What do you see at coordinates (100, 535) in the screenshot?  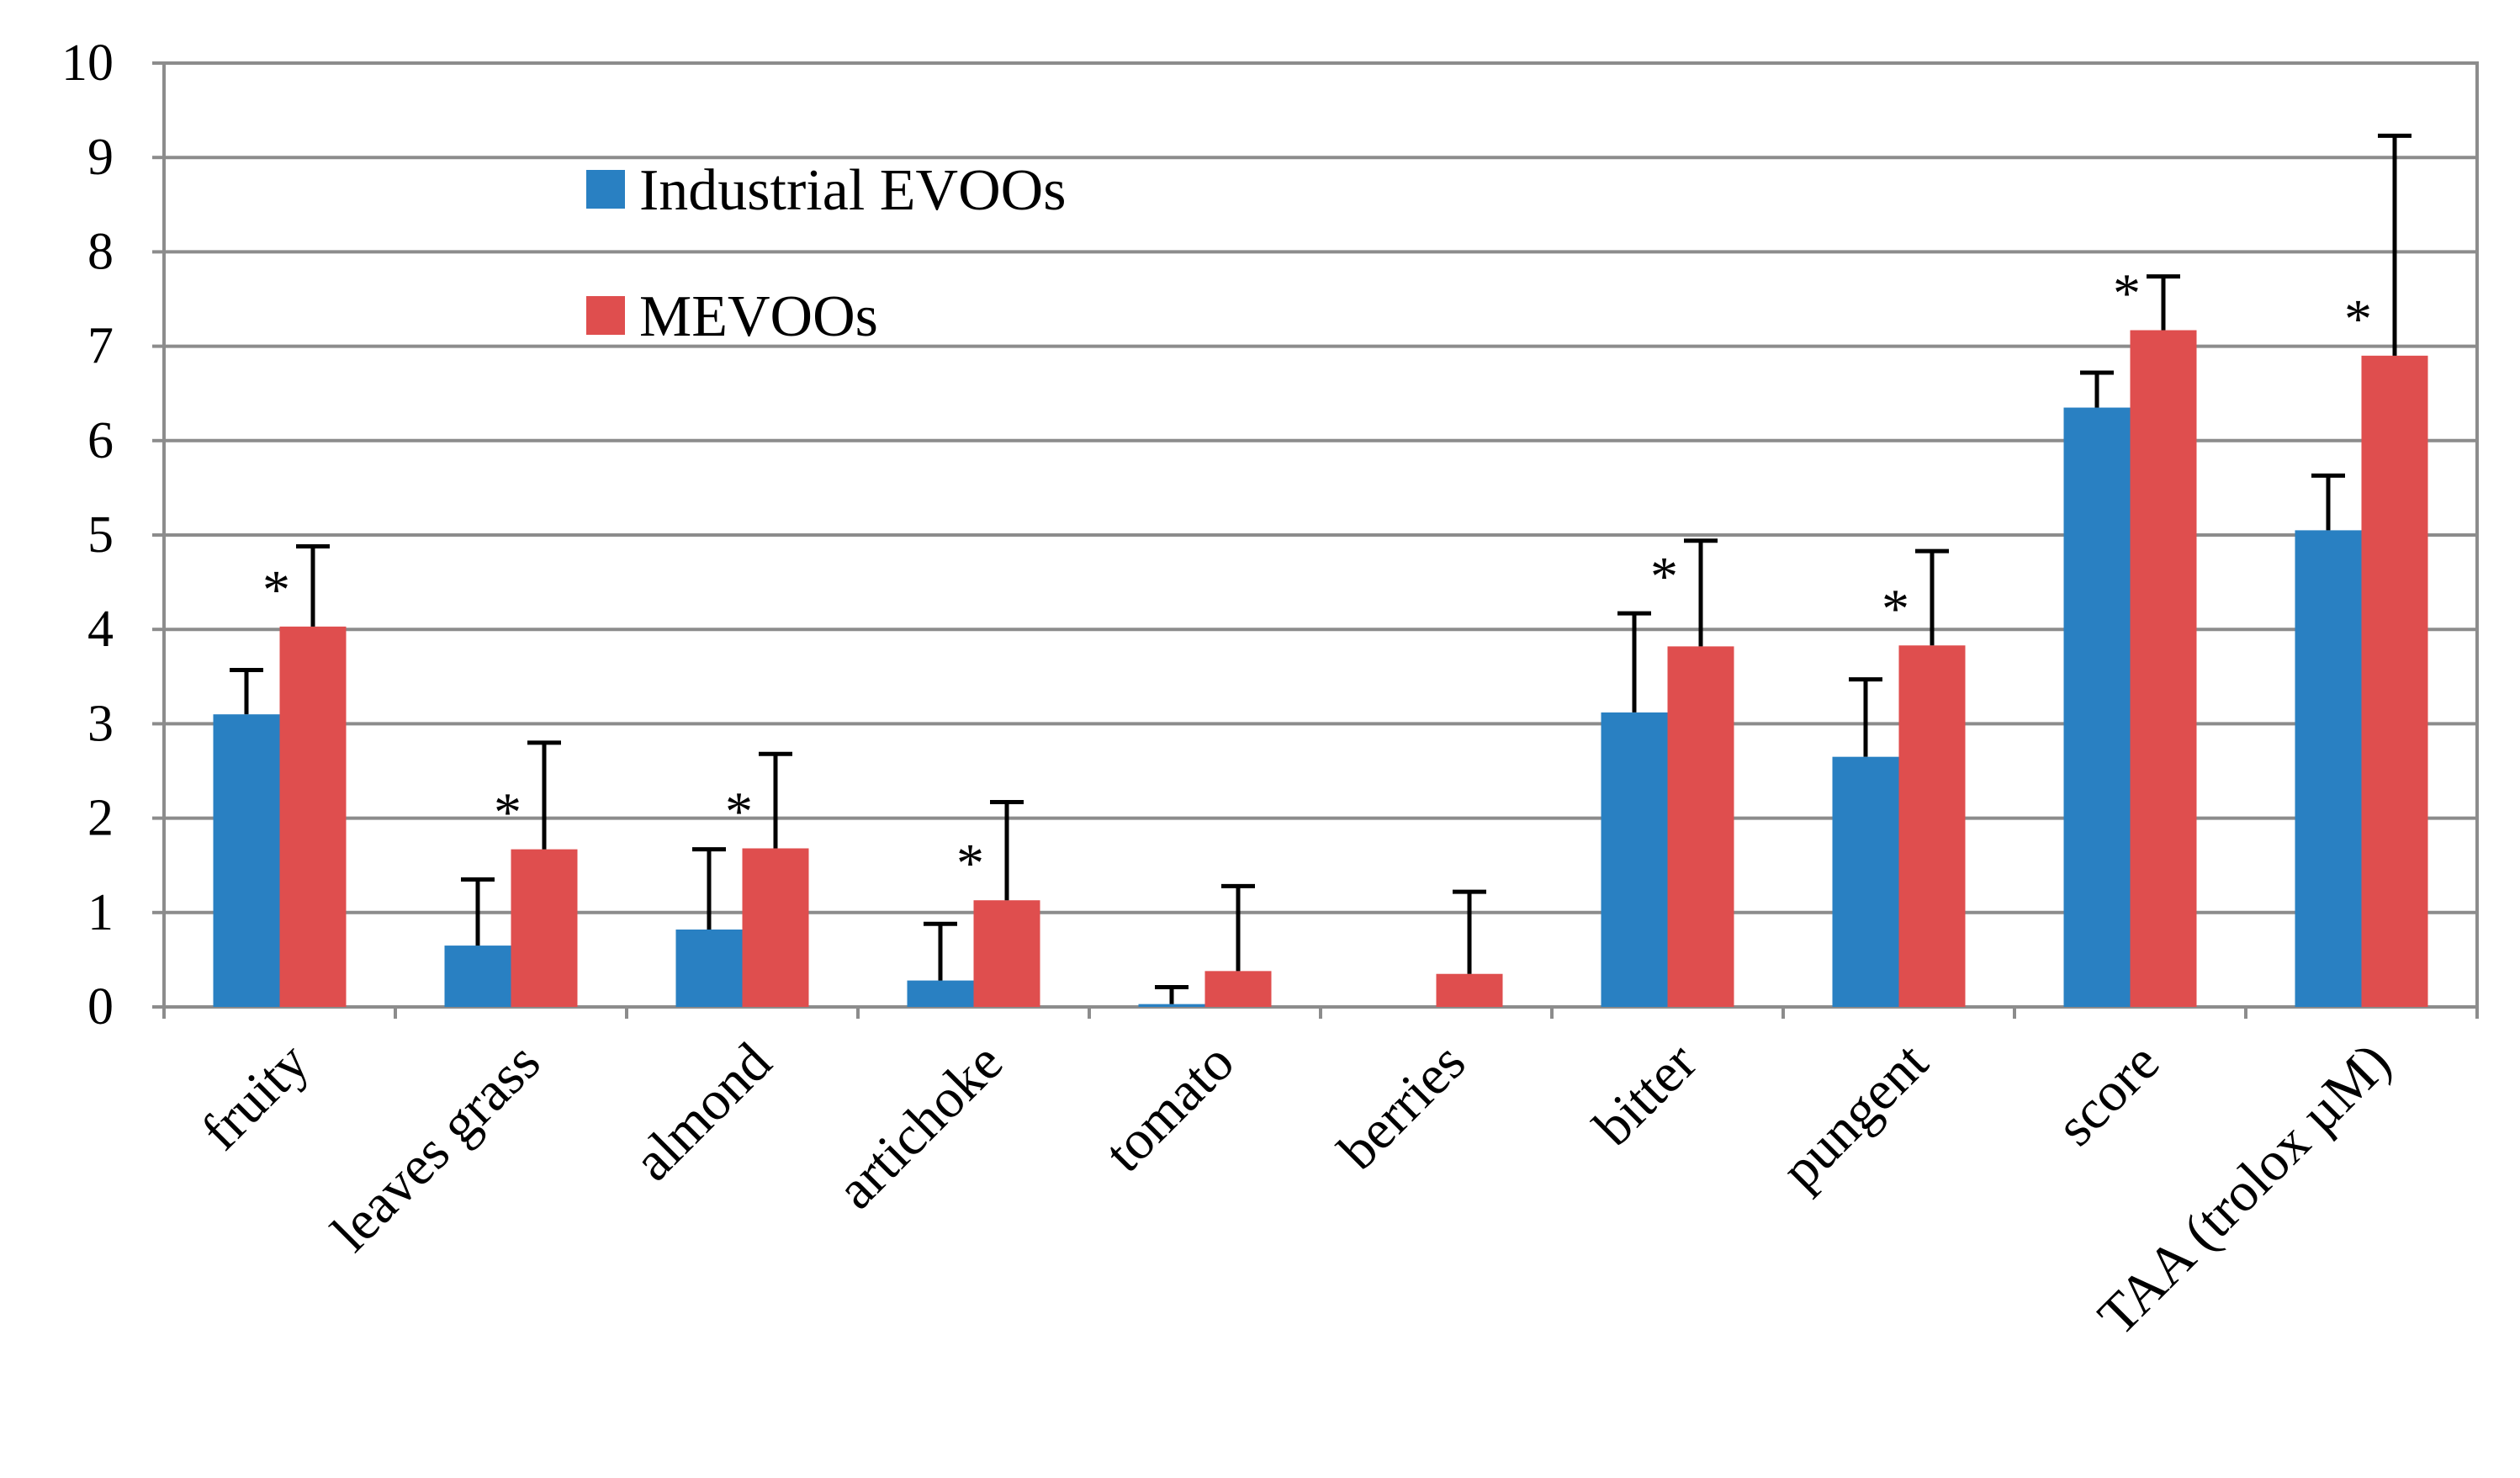 I see `y-tick-label: 5` at bounding box center [100, 535].